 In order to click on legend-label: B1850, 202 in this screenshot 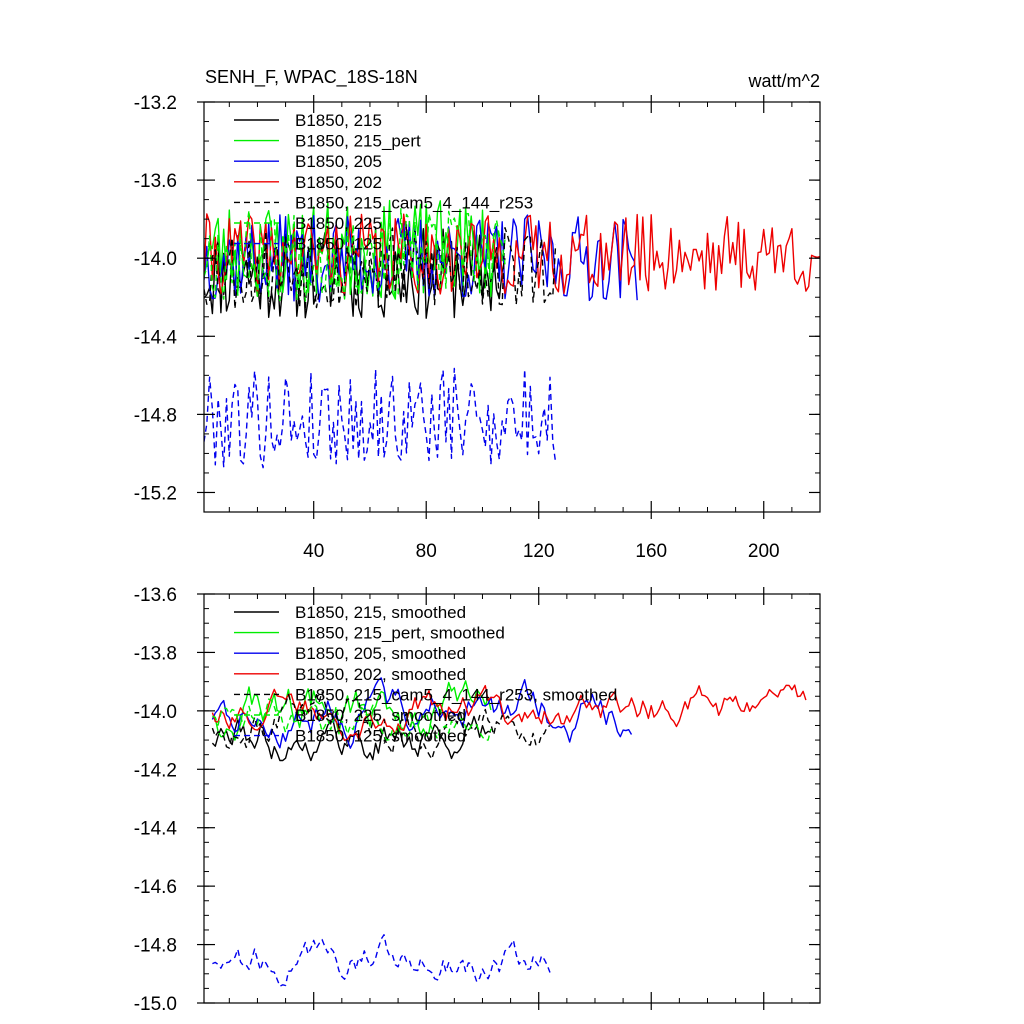, I will do `click(338, 182)`.